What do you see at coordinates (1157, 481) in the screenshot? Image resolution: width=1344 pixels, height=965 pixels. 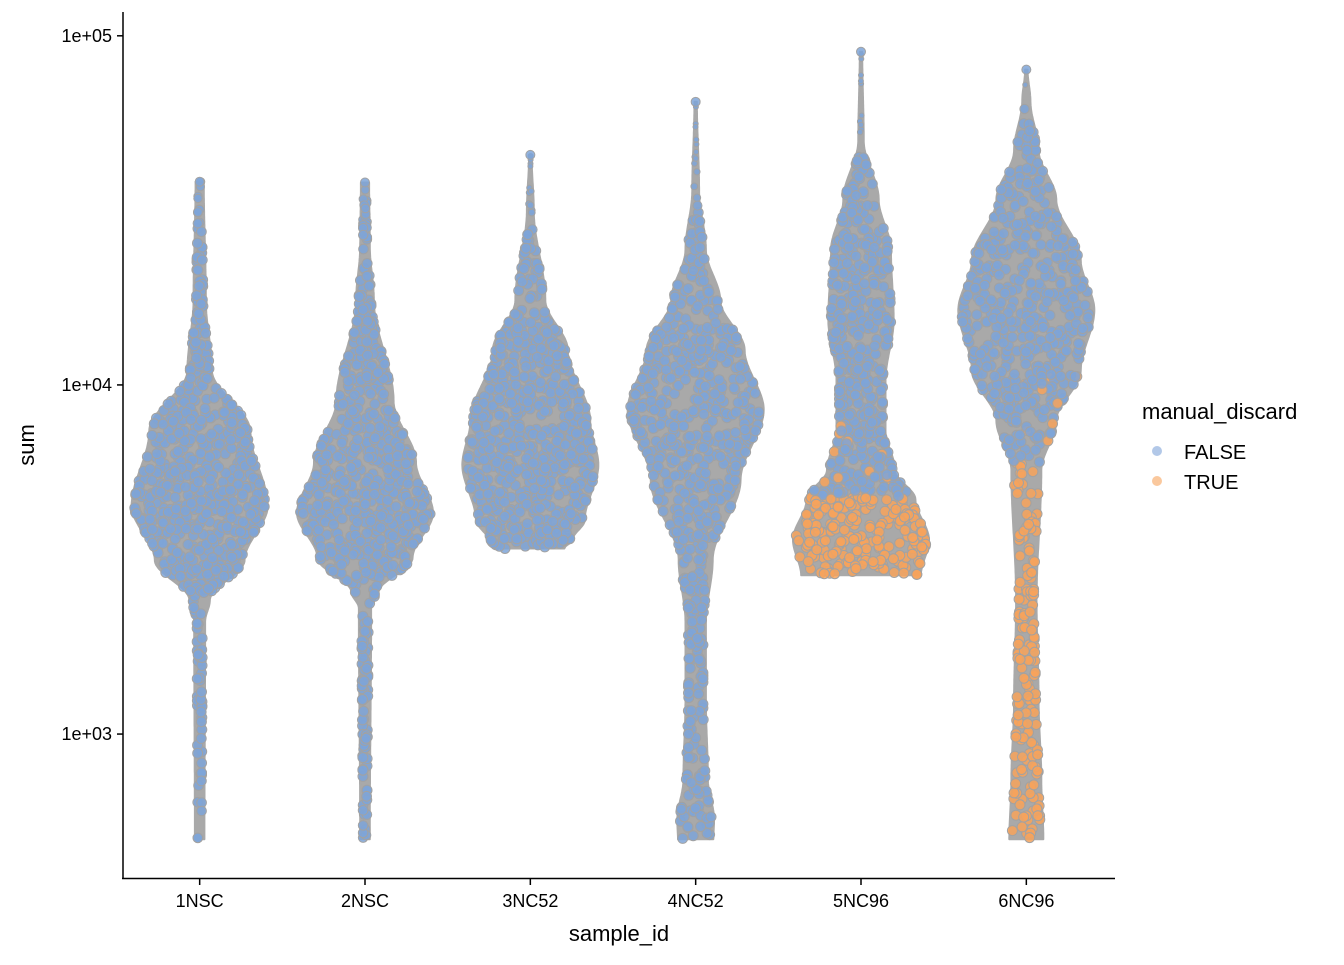 I see `legend-key-true` at bounding box center [1157, 481].